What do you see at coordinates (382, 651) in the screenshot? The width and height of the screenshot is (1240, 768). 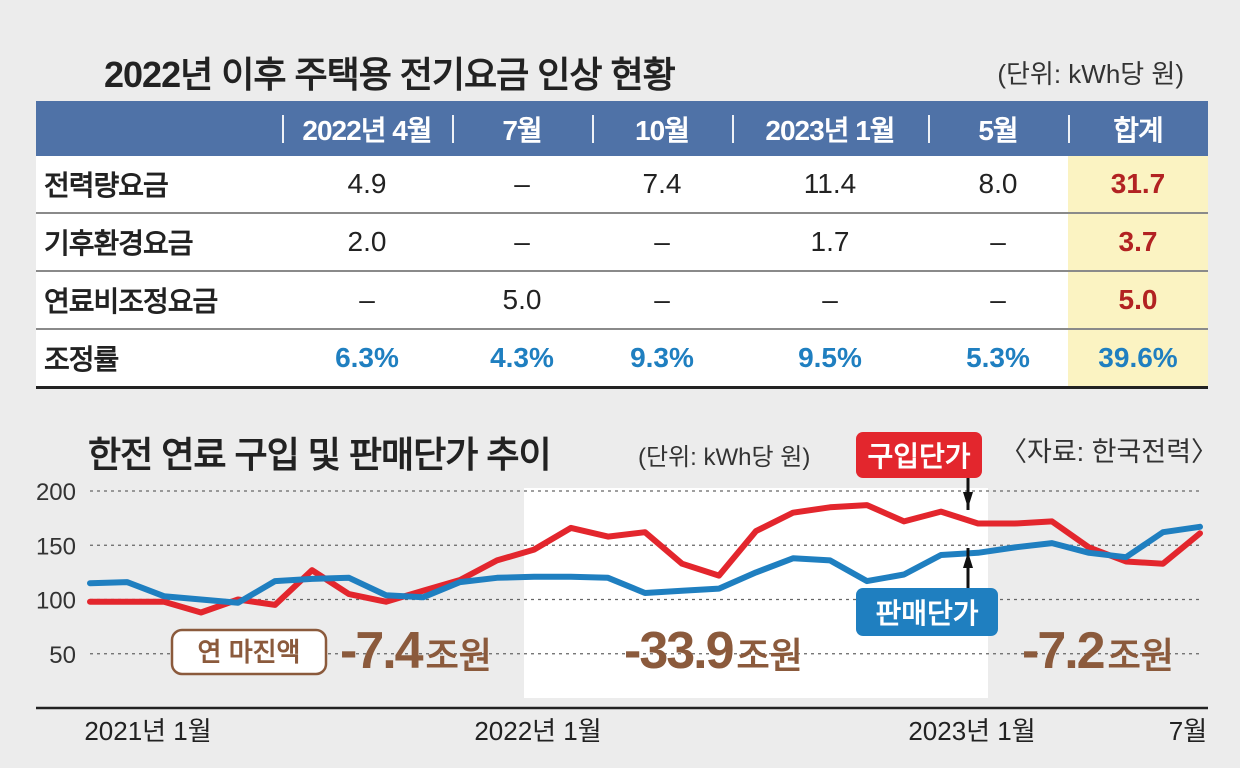 I see `margin-value: -7.4` at bounding box center [382, 651].